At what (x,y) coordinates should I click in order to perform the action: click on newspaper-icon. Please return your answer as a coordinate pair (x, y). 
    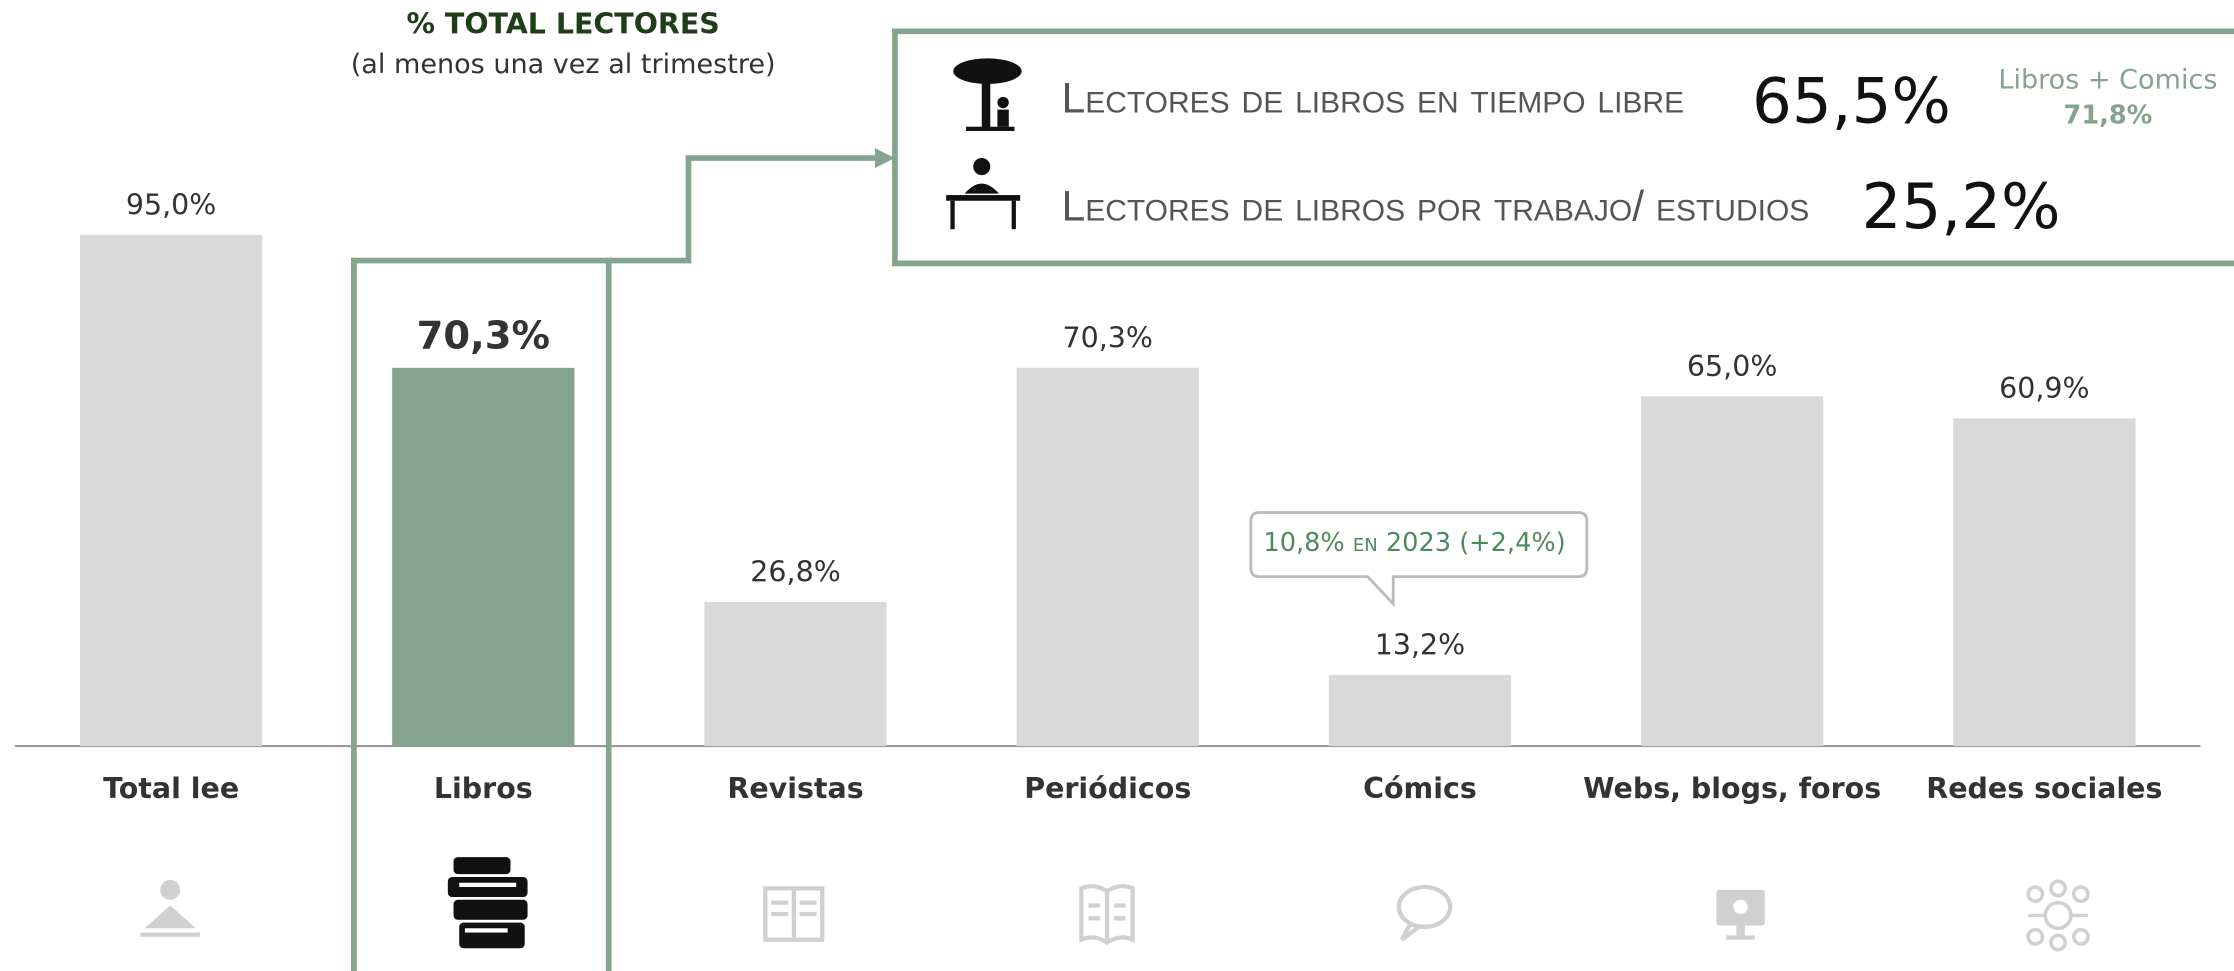
    Looking at the image, I should click on (1107, 915).